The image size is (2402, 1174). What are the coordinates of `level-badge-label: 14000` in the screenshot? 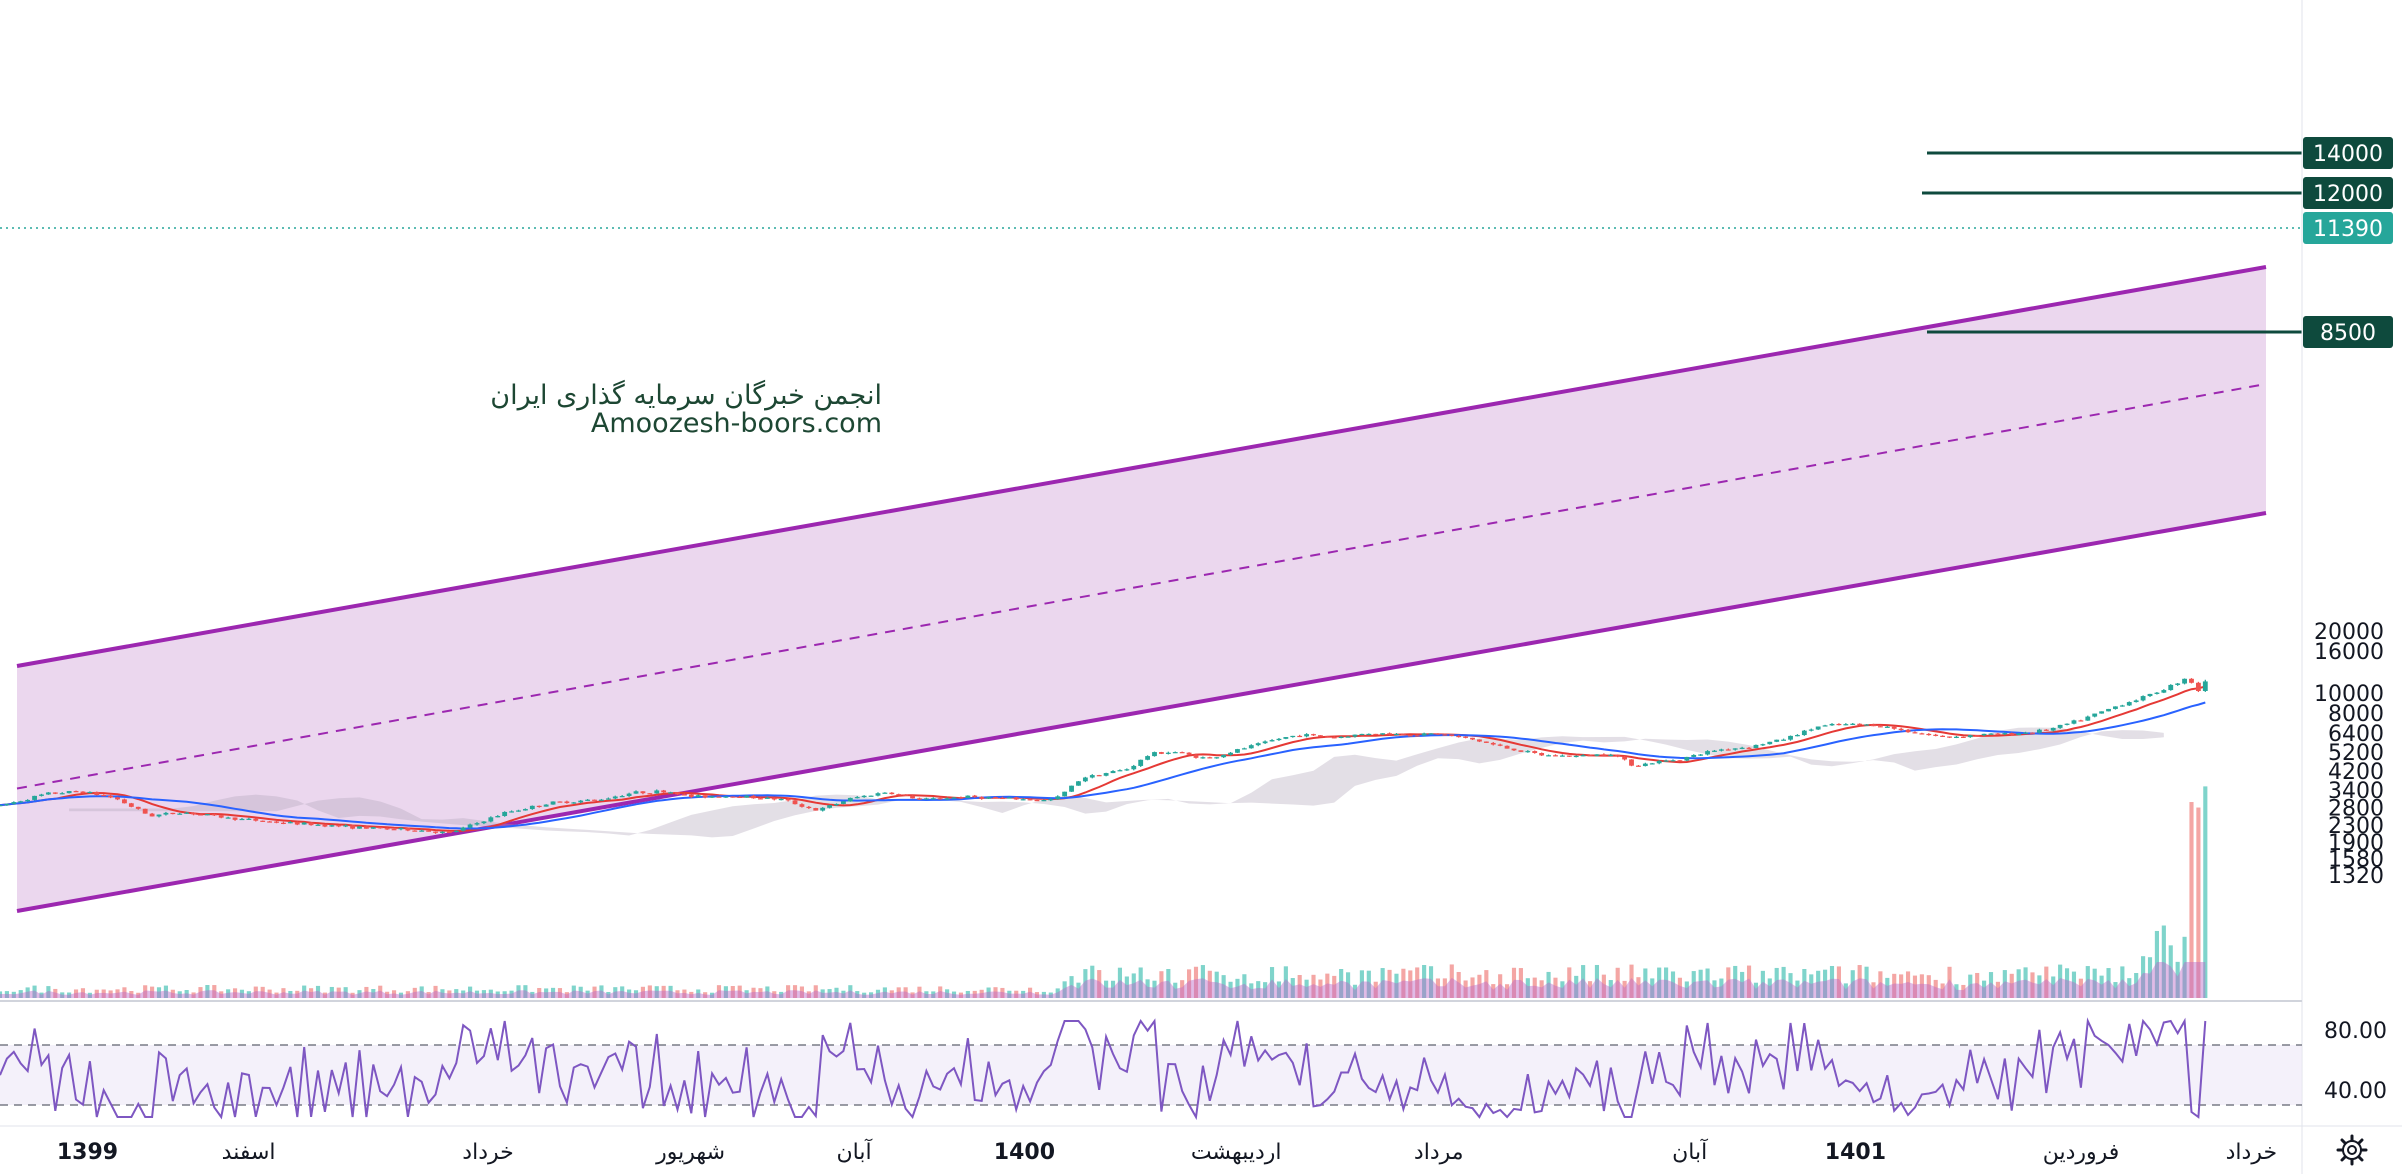 It's located at (2348, 154).